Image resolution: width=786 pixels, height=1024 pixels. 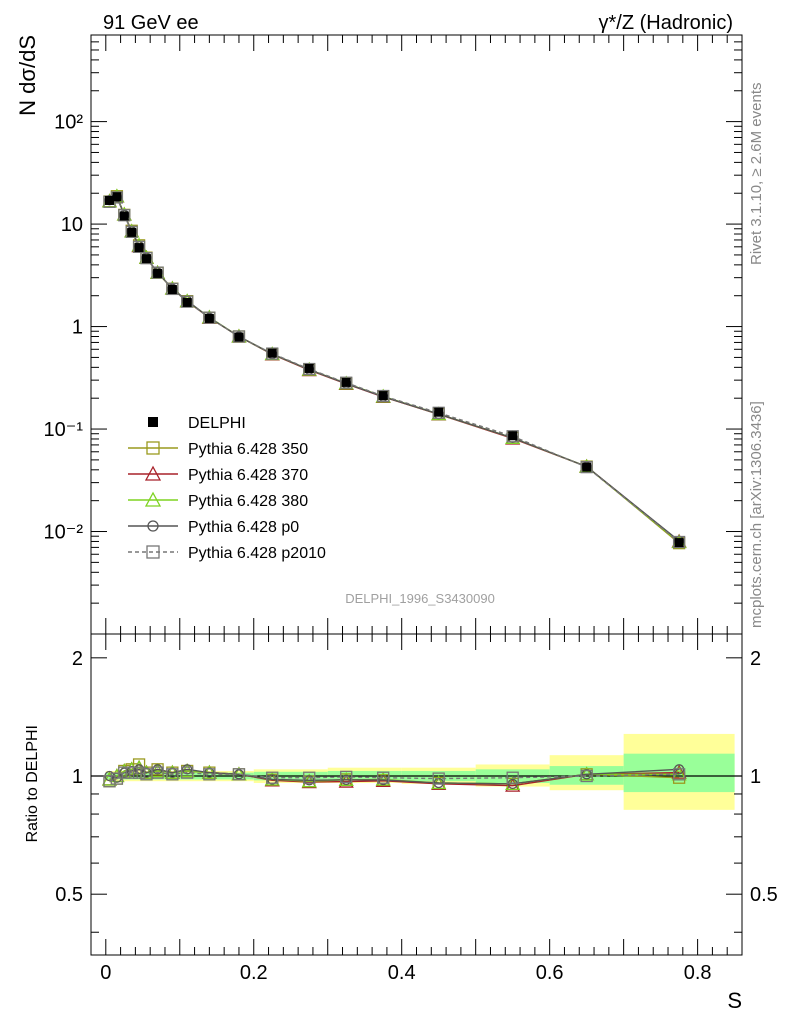 What do you see at coordinates (72, 225) in the screenshot?
I see `y-tick-label-main: 10` at bounding box center [72, 225].